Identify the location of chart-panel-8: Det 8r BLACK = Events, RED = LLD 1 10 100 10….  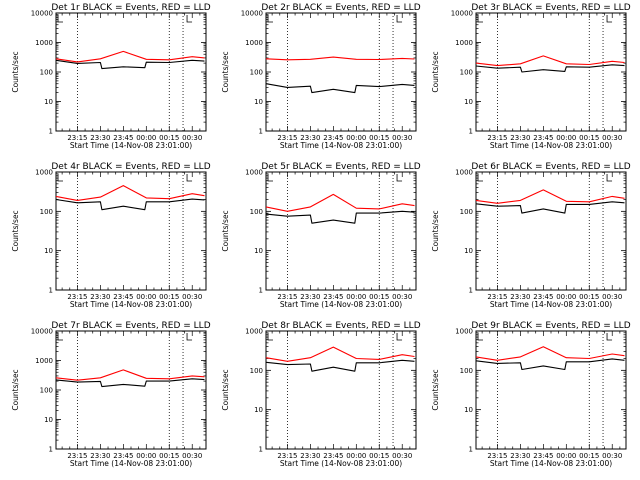
(321, 394).